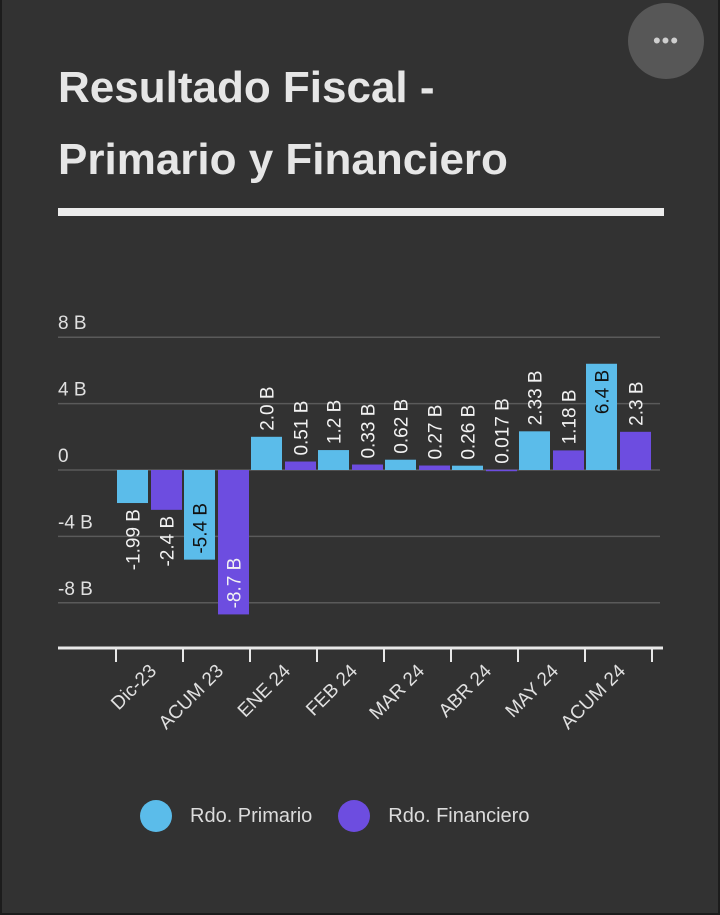 The height and width of the screenshot is (915, 720). I want to click on x-tick-label: MAY 24, so click(533, 691).